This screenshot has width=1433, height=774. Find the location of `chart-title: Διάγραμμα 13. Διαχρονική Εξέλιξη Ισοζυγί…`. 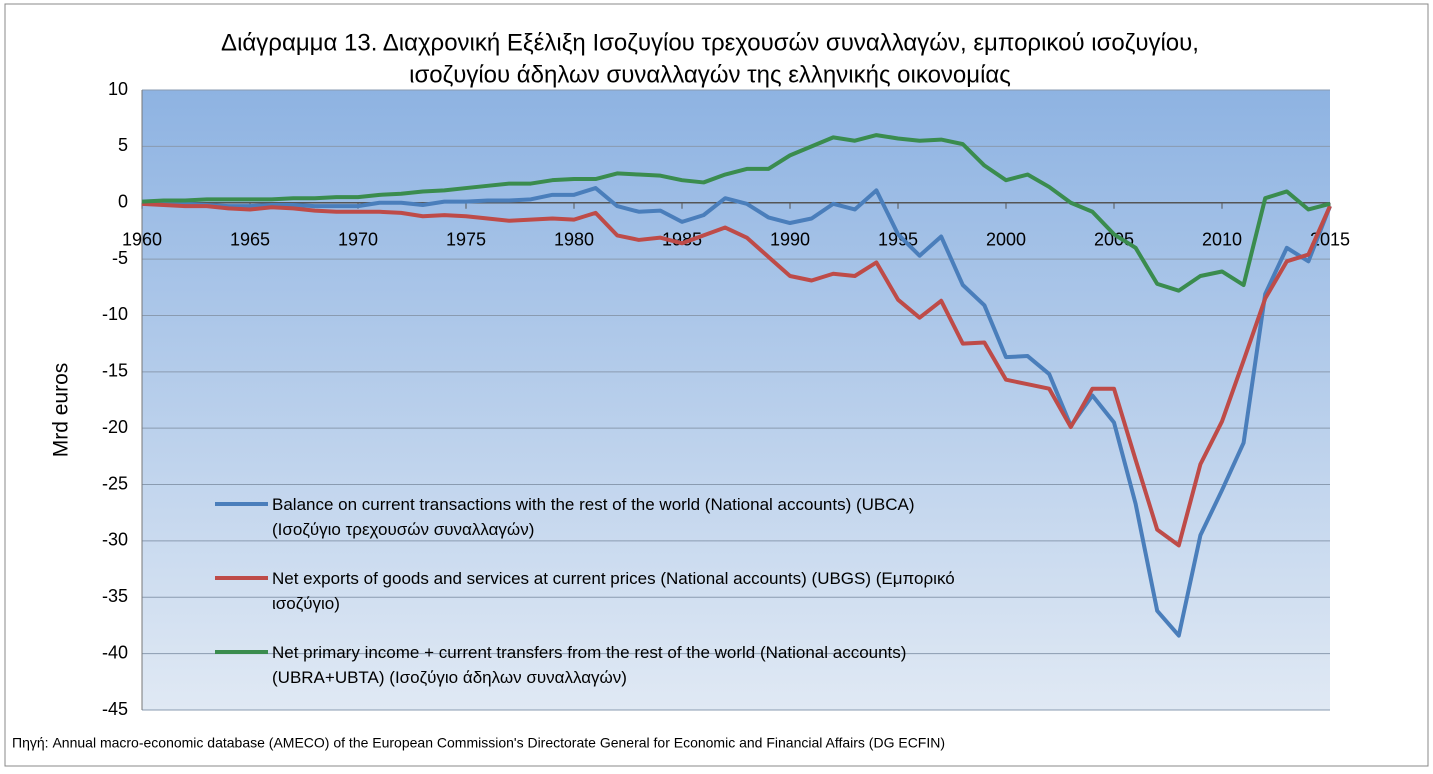

chart-title: Διάγραμμα 13. Διαχρονική Εξέλιξη Ισοζυγί… is located at coordinates (710, 42).